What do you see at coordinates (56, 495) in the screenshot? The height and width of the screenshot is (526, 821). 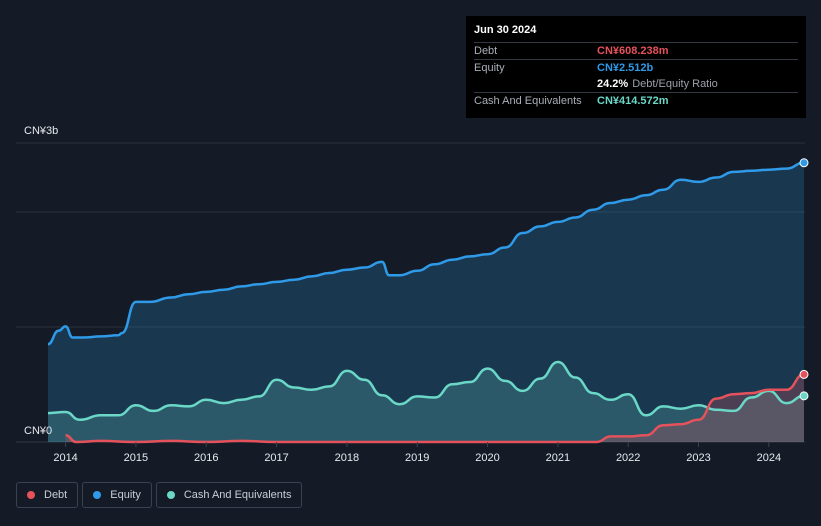 I see `legend-debt-label: Debt` at bounding box center [56, 495].